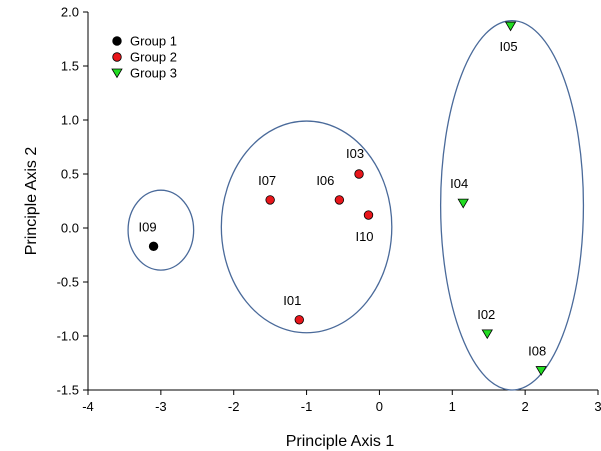 The width and height of the screenshot is (601, 451). What do you see at coordinates (88, 406) in the screenshot?
I see `x-tick-label: -4` at bounding box center [88, 406].